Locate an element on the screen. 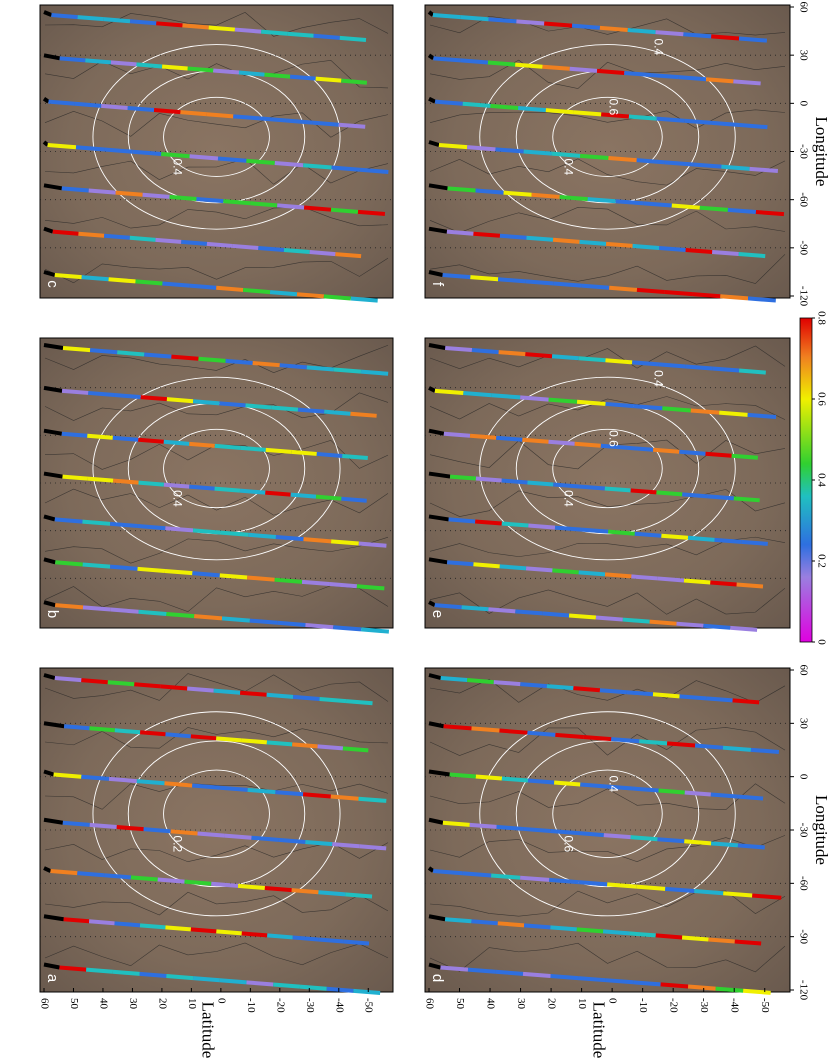 This screenshot has width=830, height=1064. latitude-title: Latitude is located at coordinates (599, 1030).